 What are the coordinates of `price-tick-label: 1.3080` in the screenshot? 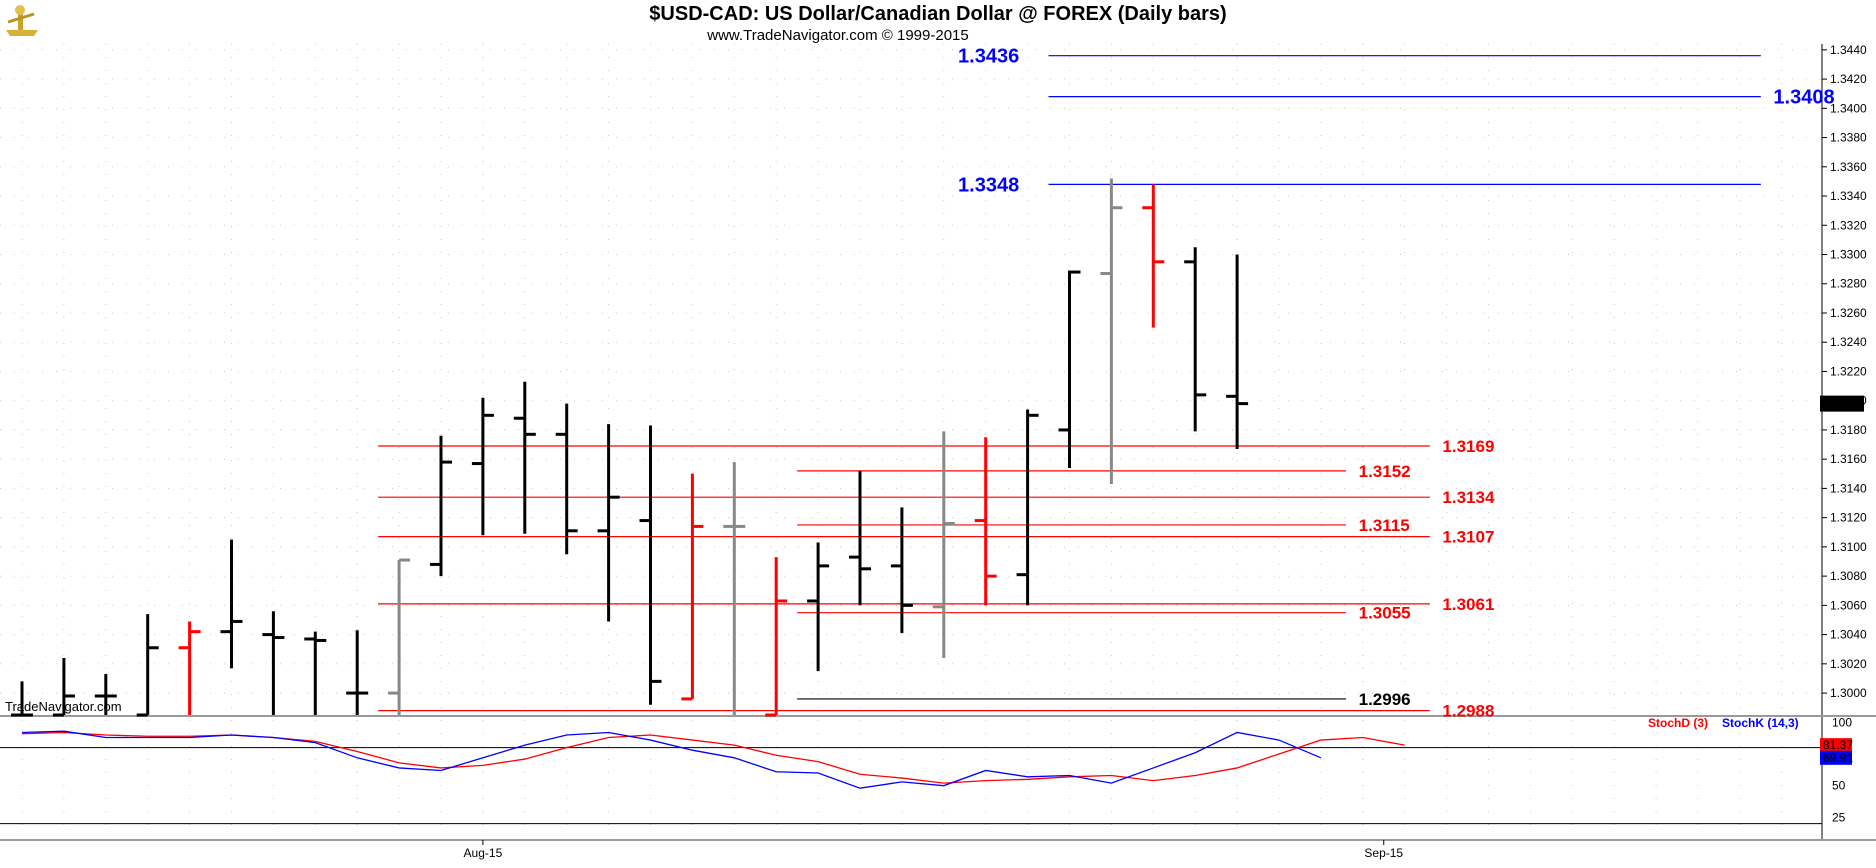 It's located at (1848, 576).